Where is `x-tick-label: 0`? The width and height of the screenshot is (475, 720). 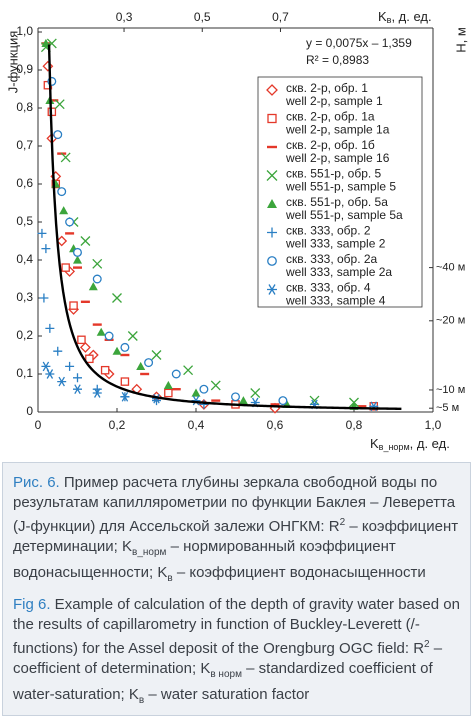 x-tick-label: 0 is located at coordinates (38, 425).